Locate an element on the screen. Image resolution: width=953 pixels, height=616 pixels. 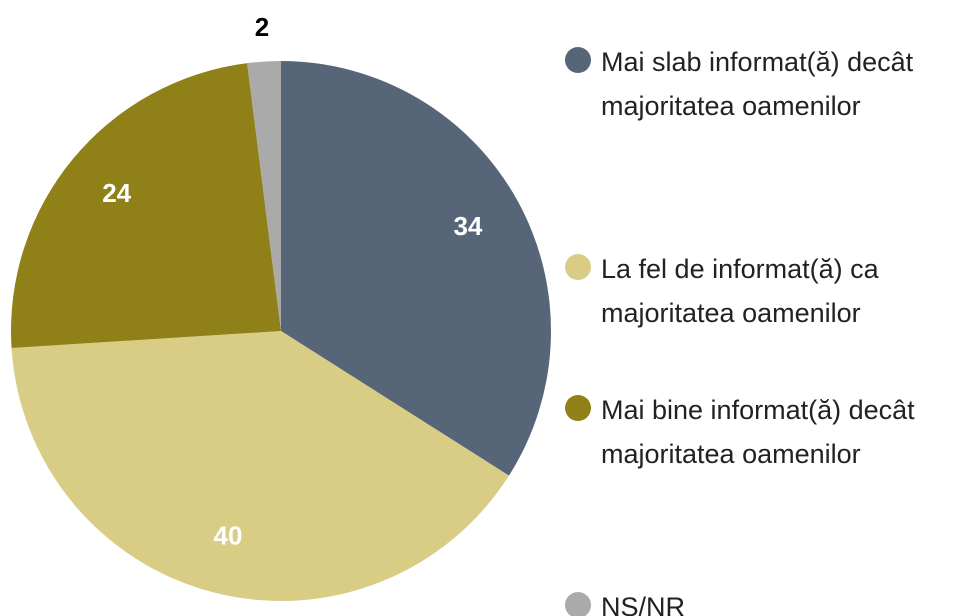
legend-label: NȘ/NR is located at coordinates (643, 604).